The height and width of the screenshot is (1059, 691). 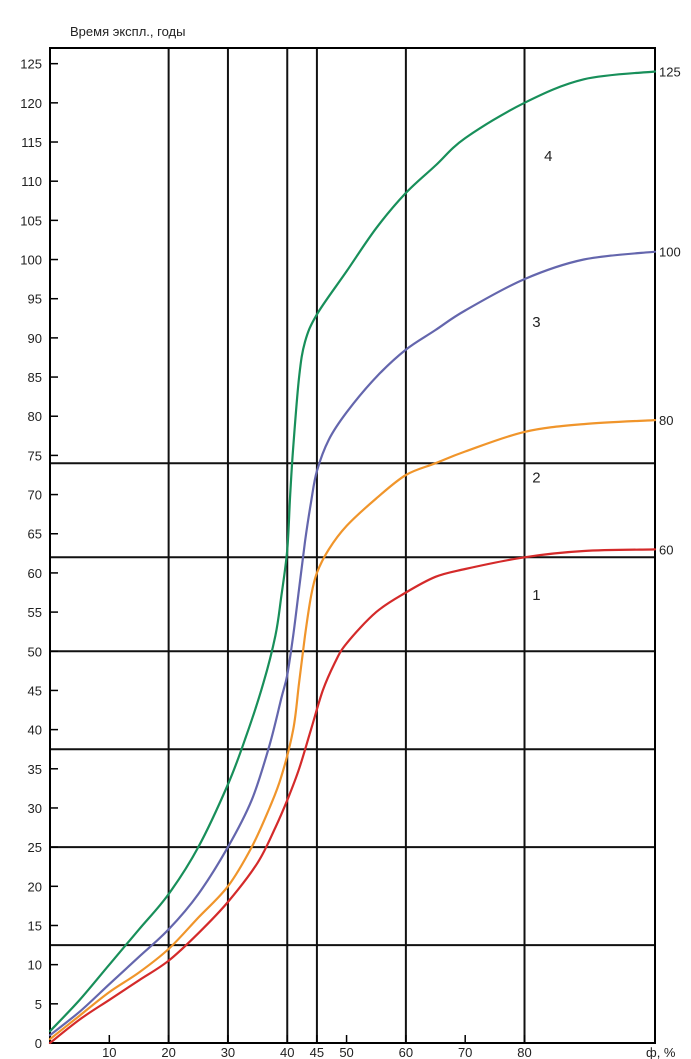 What do you see at coordinates (524, 1052) in the screenshot?
I see `x-tick-label: 80` at bounding box center [524, 1052].